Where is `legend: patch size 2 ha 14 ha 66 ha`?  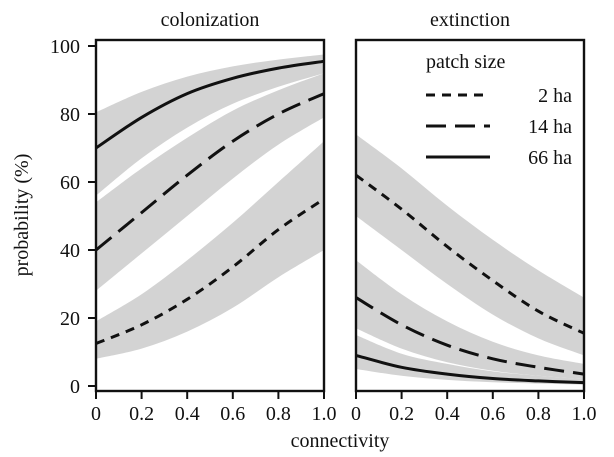 legend: patch size 2 ha 14 ha 66 ha is located at coordinates (499, 110).